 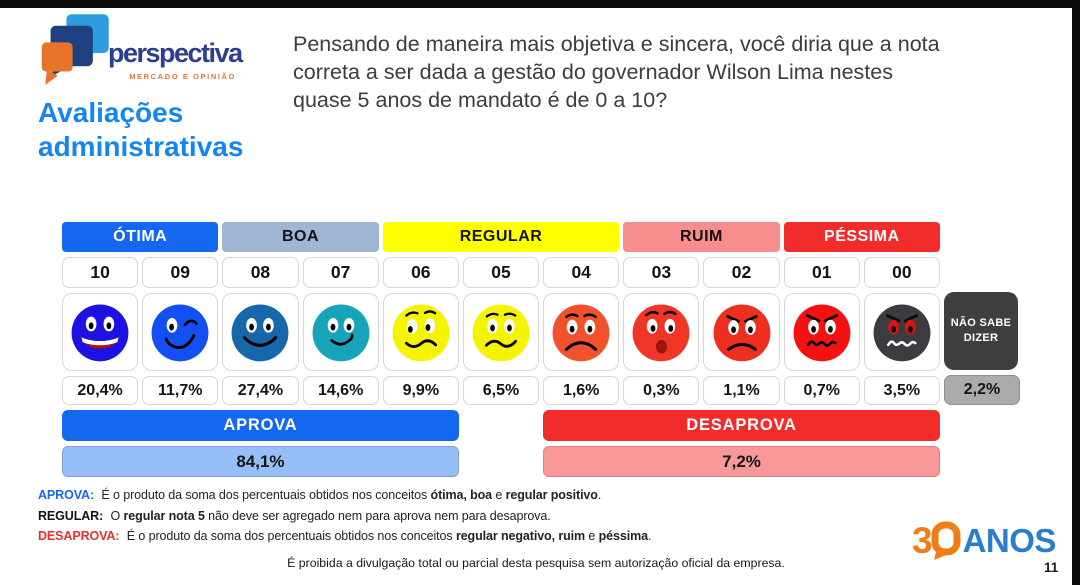 I want to click on note-cell-07: 07, so click(x=340, y=272).